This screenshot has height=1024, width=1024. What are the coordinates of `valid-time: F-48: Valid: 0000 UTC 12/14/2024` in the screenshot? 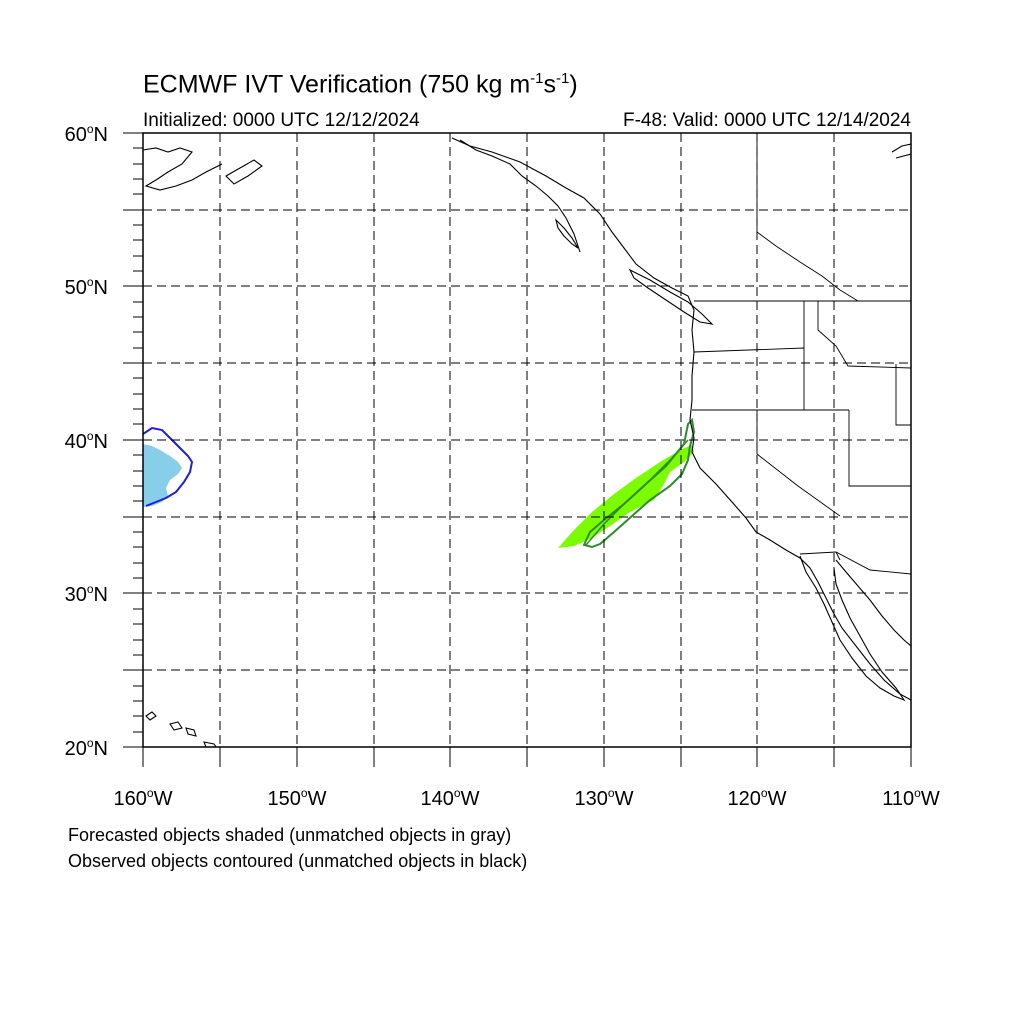 It's located at (767, 120).